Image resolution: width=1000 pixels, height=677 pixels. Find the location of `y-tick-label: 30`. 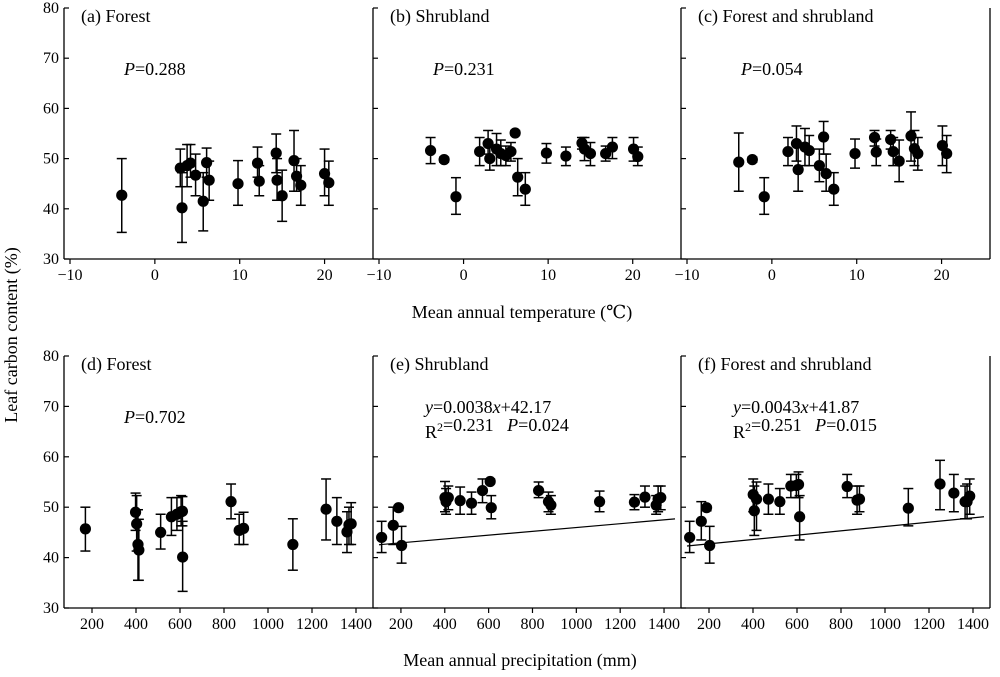

y-tick-label: 30 is located at coordinates (51, 259).